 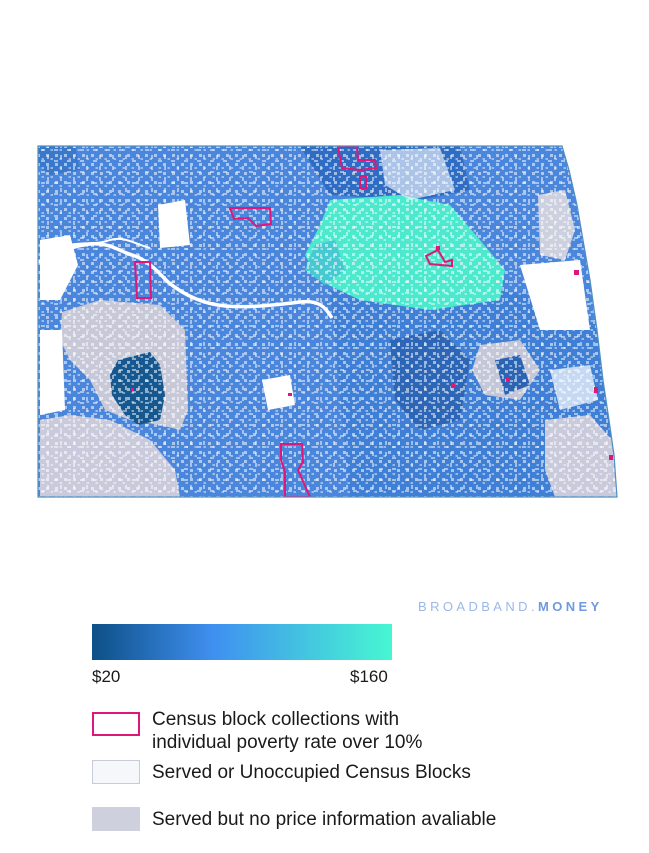 What do you see at coordinates (116, 819) in the screenshot?
I see `no-price-swatch` at bounding box center [116, 819].